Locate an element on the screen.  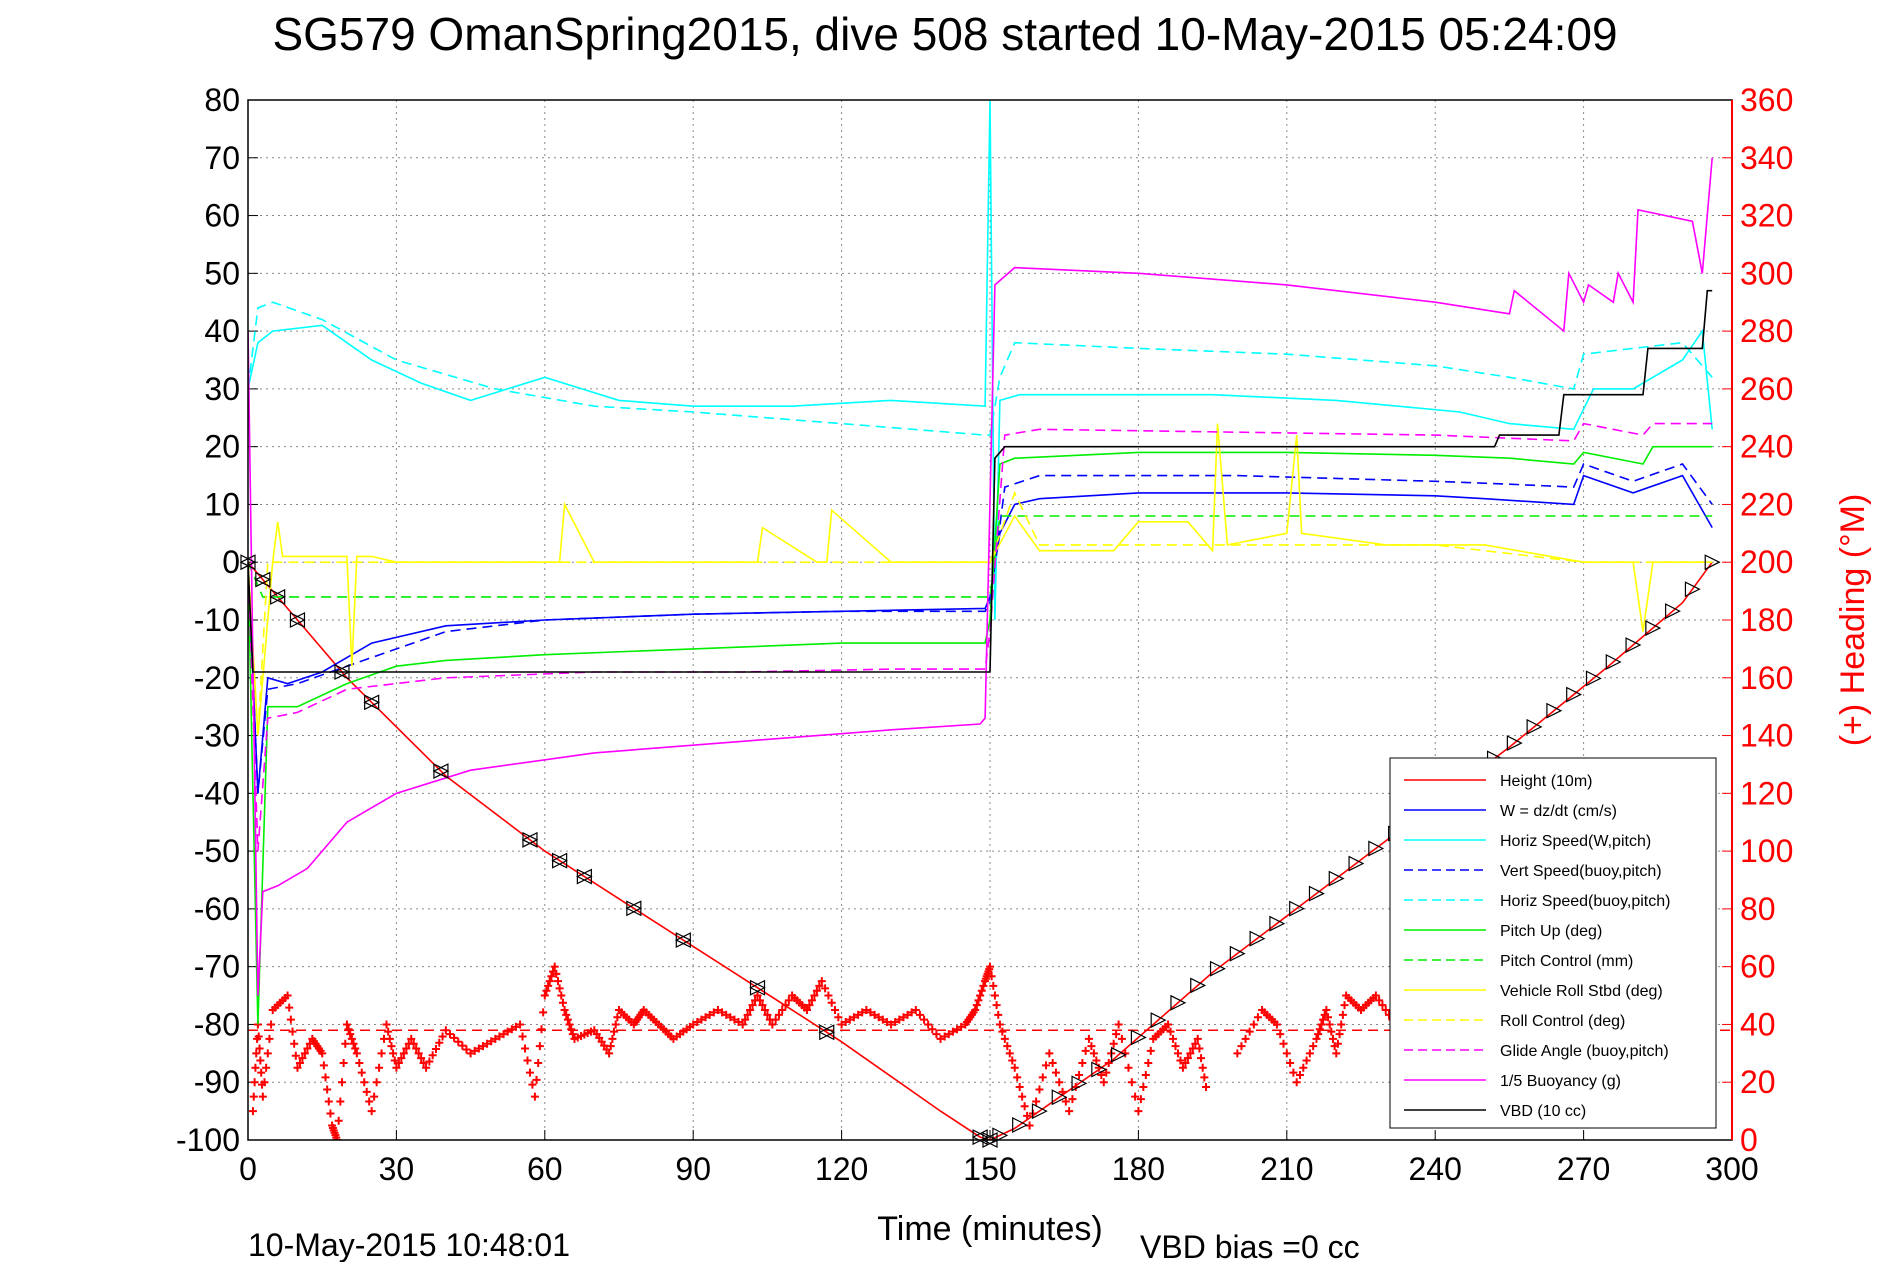
right-axis-label: (+) Heading (°M) is located at coordinates (1853, 620).